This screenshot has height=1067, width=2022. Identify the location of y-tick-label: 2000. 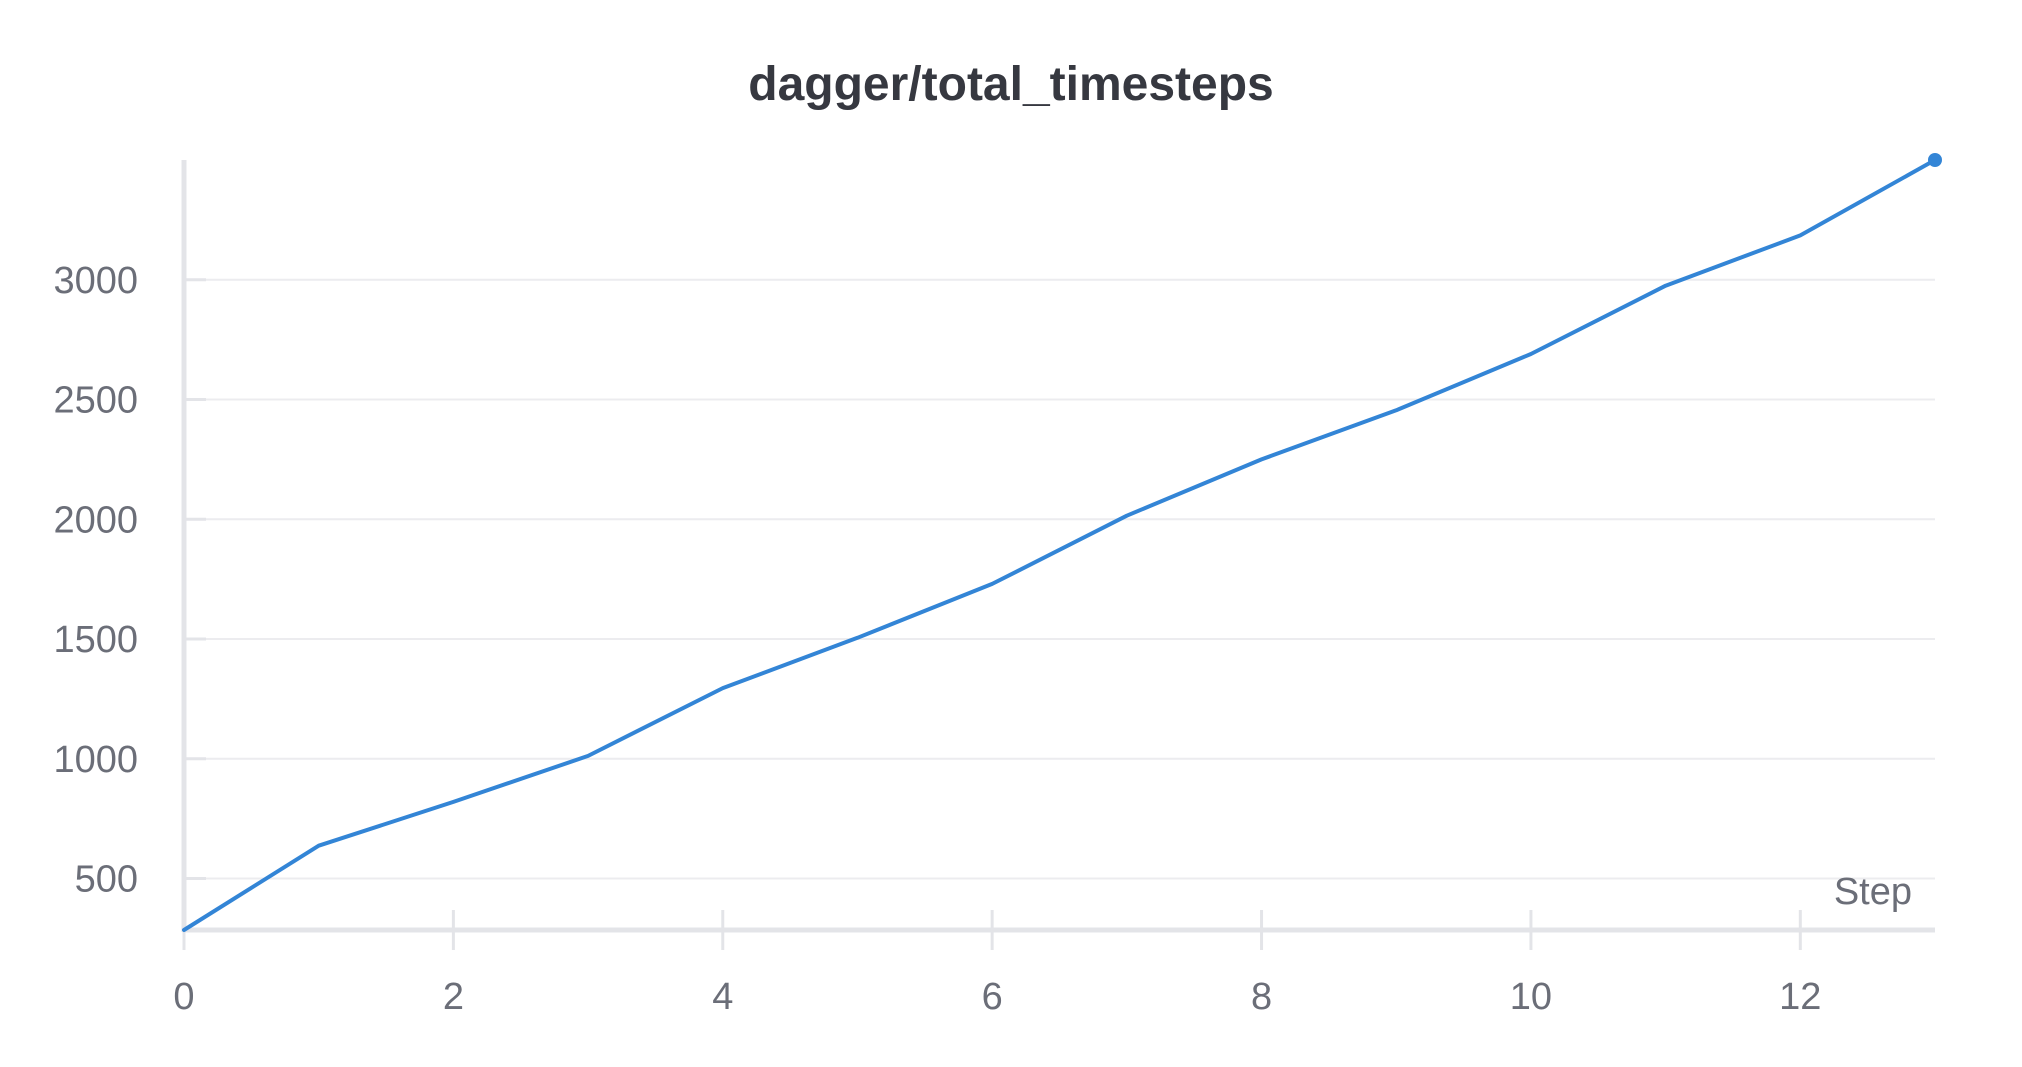
(95, 520).